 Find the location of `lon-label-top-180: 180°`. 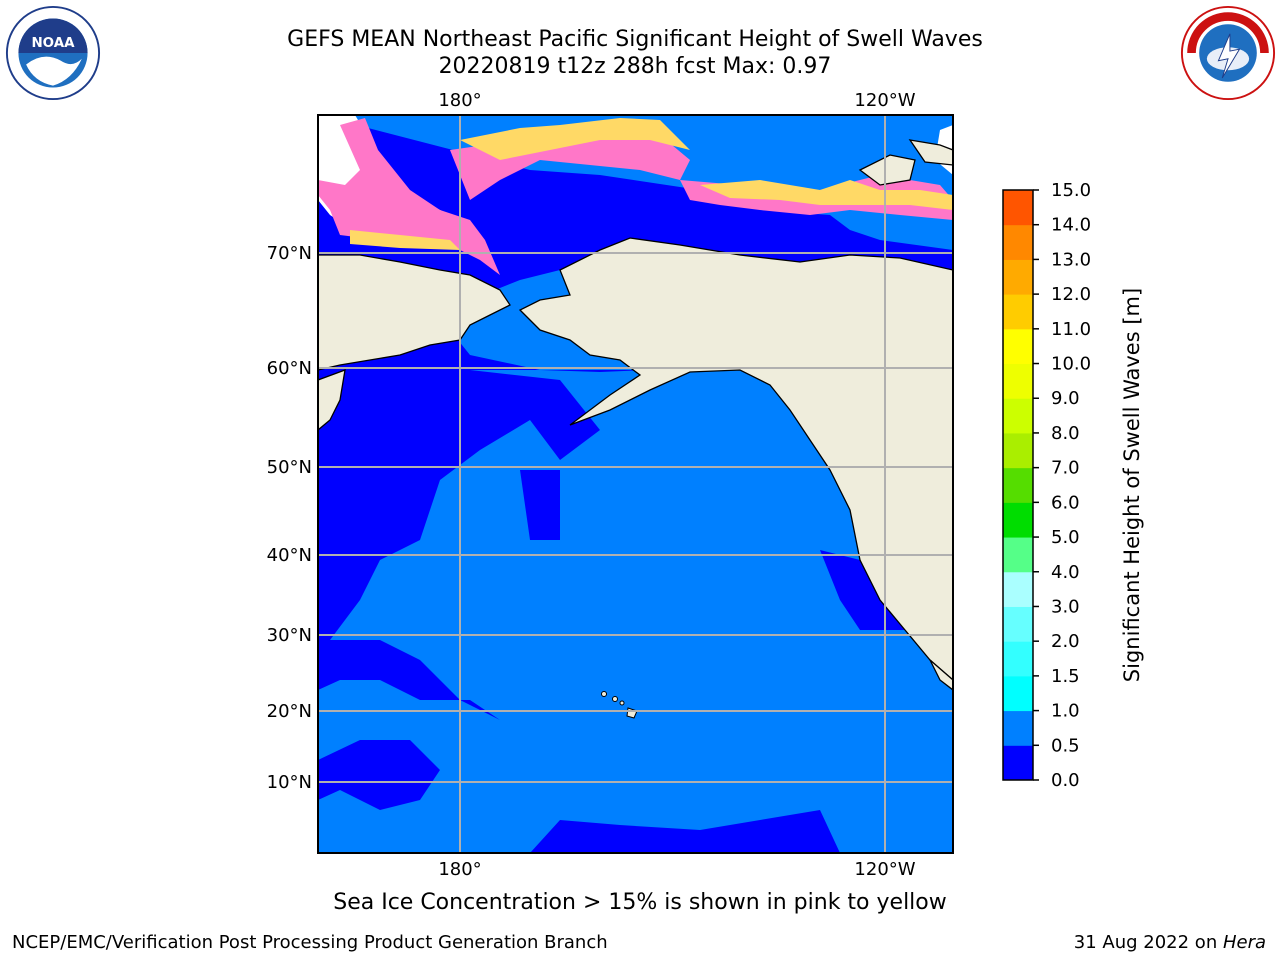

lon-label-top-180: 180° is located at coordinates (459, 100).